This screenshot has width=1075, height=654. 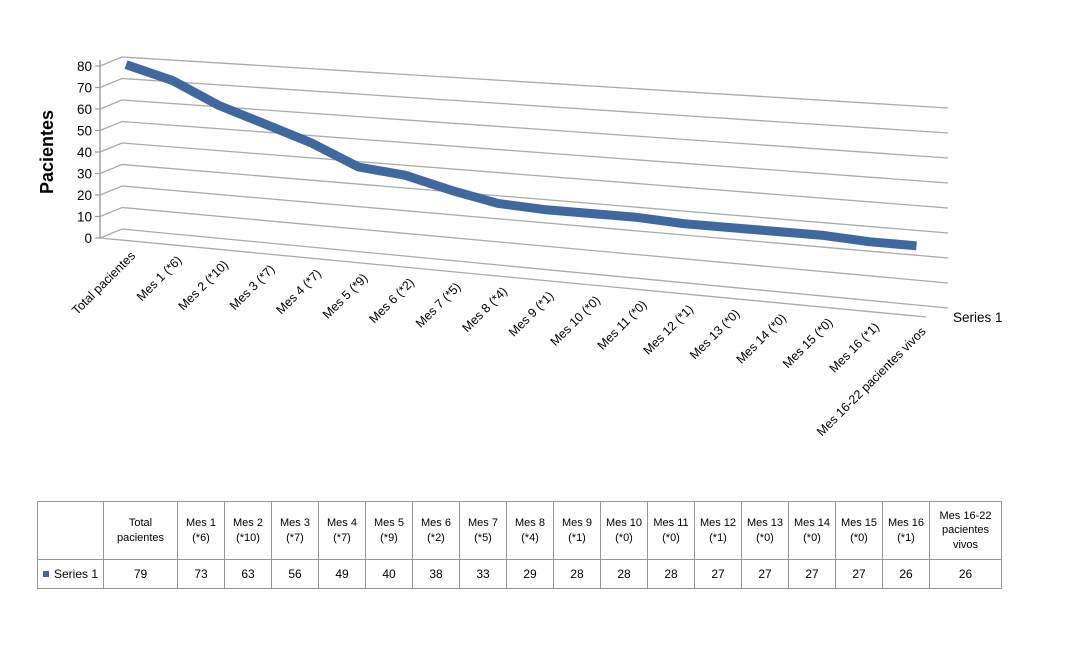 What do you see at coordinates (84, 152) in the screenshot?
I see `value-tick-label: 40` at bounding box center [84, 152].